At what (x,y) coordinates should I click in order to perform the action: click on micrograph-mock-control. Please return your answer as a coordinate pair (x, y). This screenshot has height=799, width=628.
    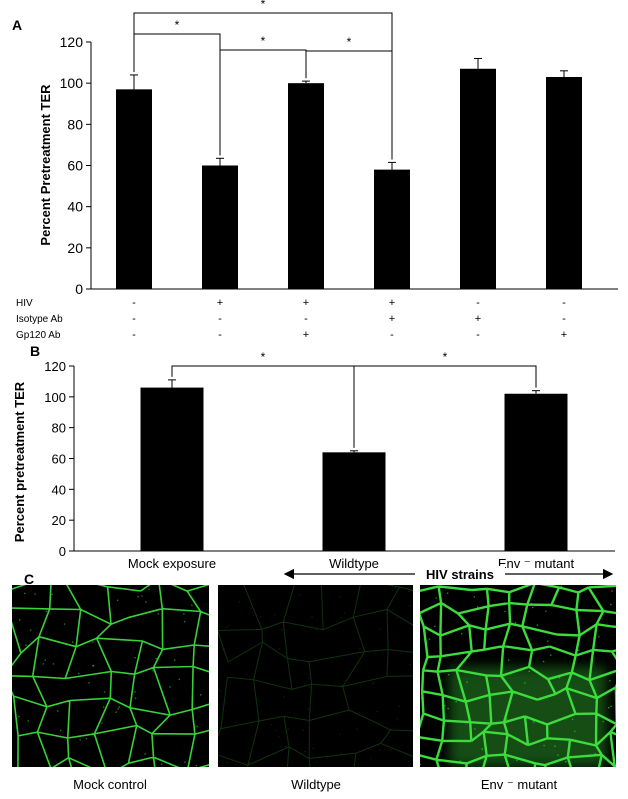
    Looking at the image, I should click on (110, 676).